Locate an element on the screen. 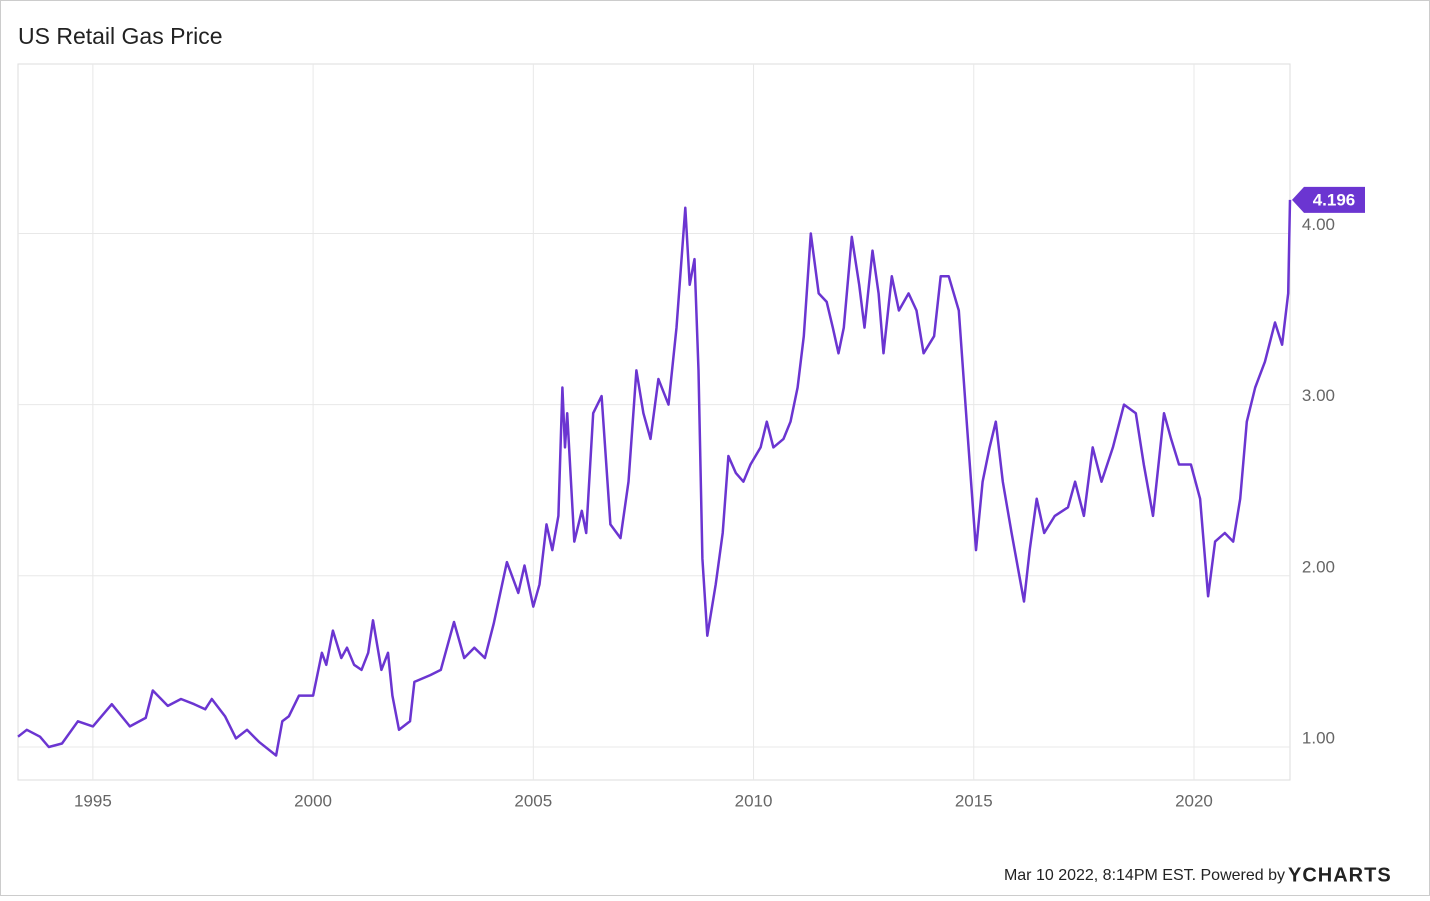  x-tick-label: 2015 is located at coordinates (974, 800).